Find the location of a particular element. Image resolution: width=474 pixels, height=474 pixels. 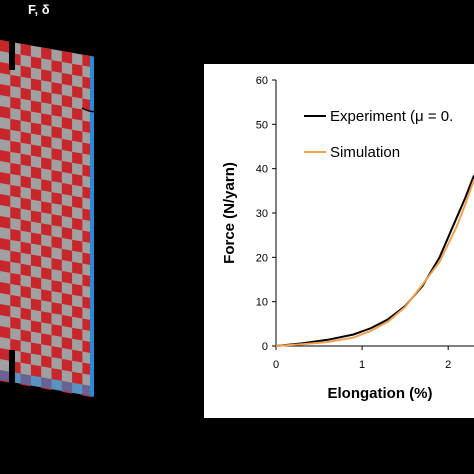

y-tick-label: 50 is located at coordinates (262, 125).